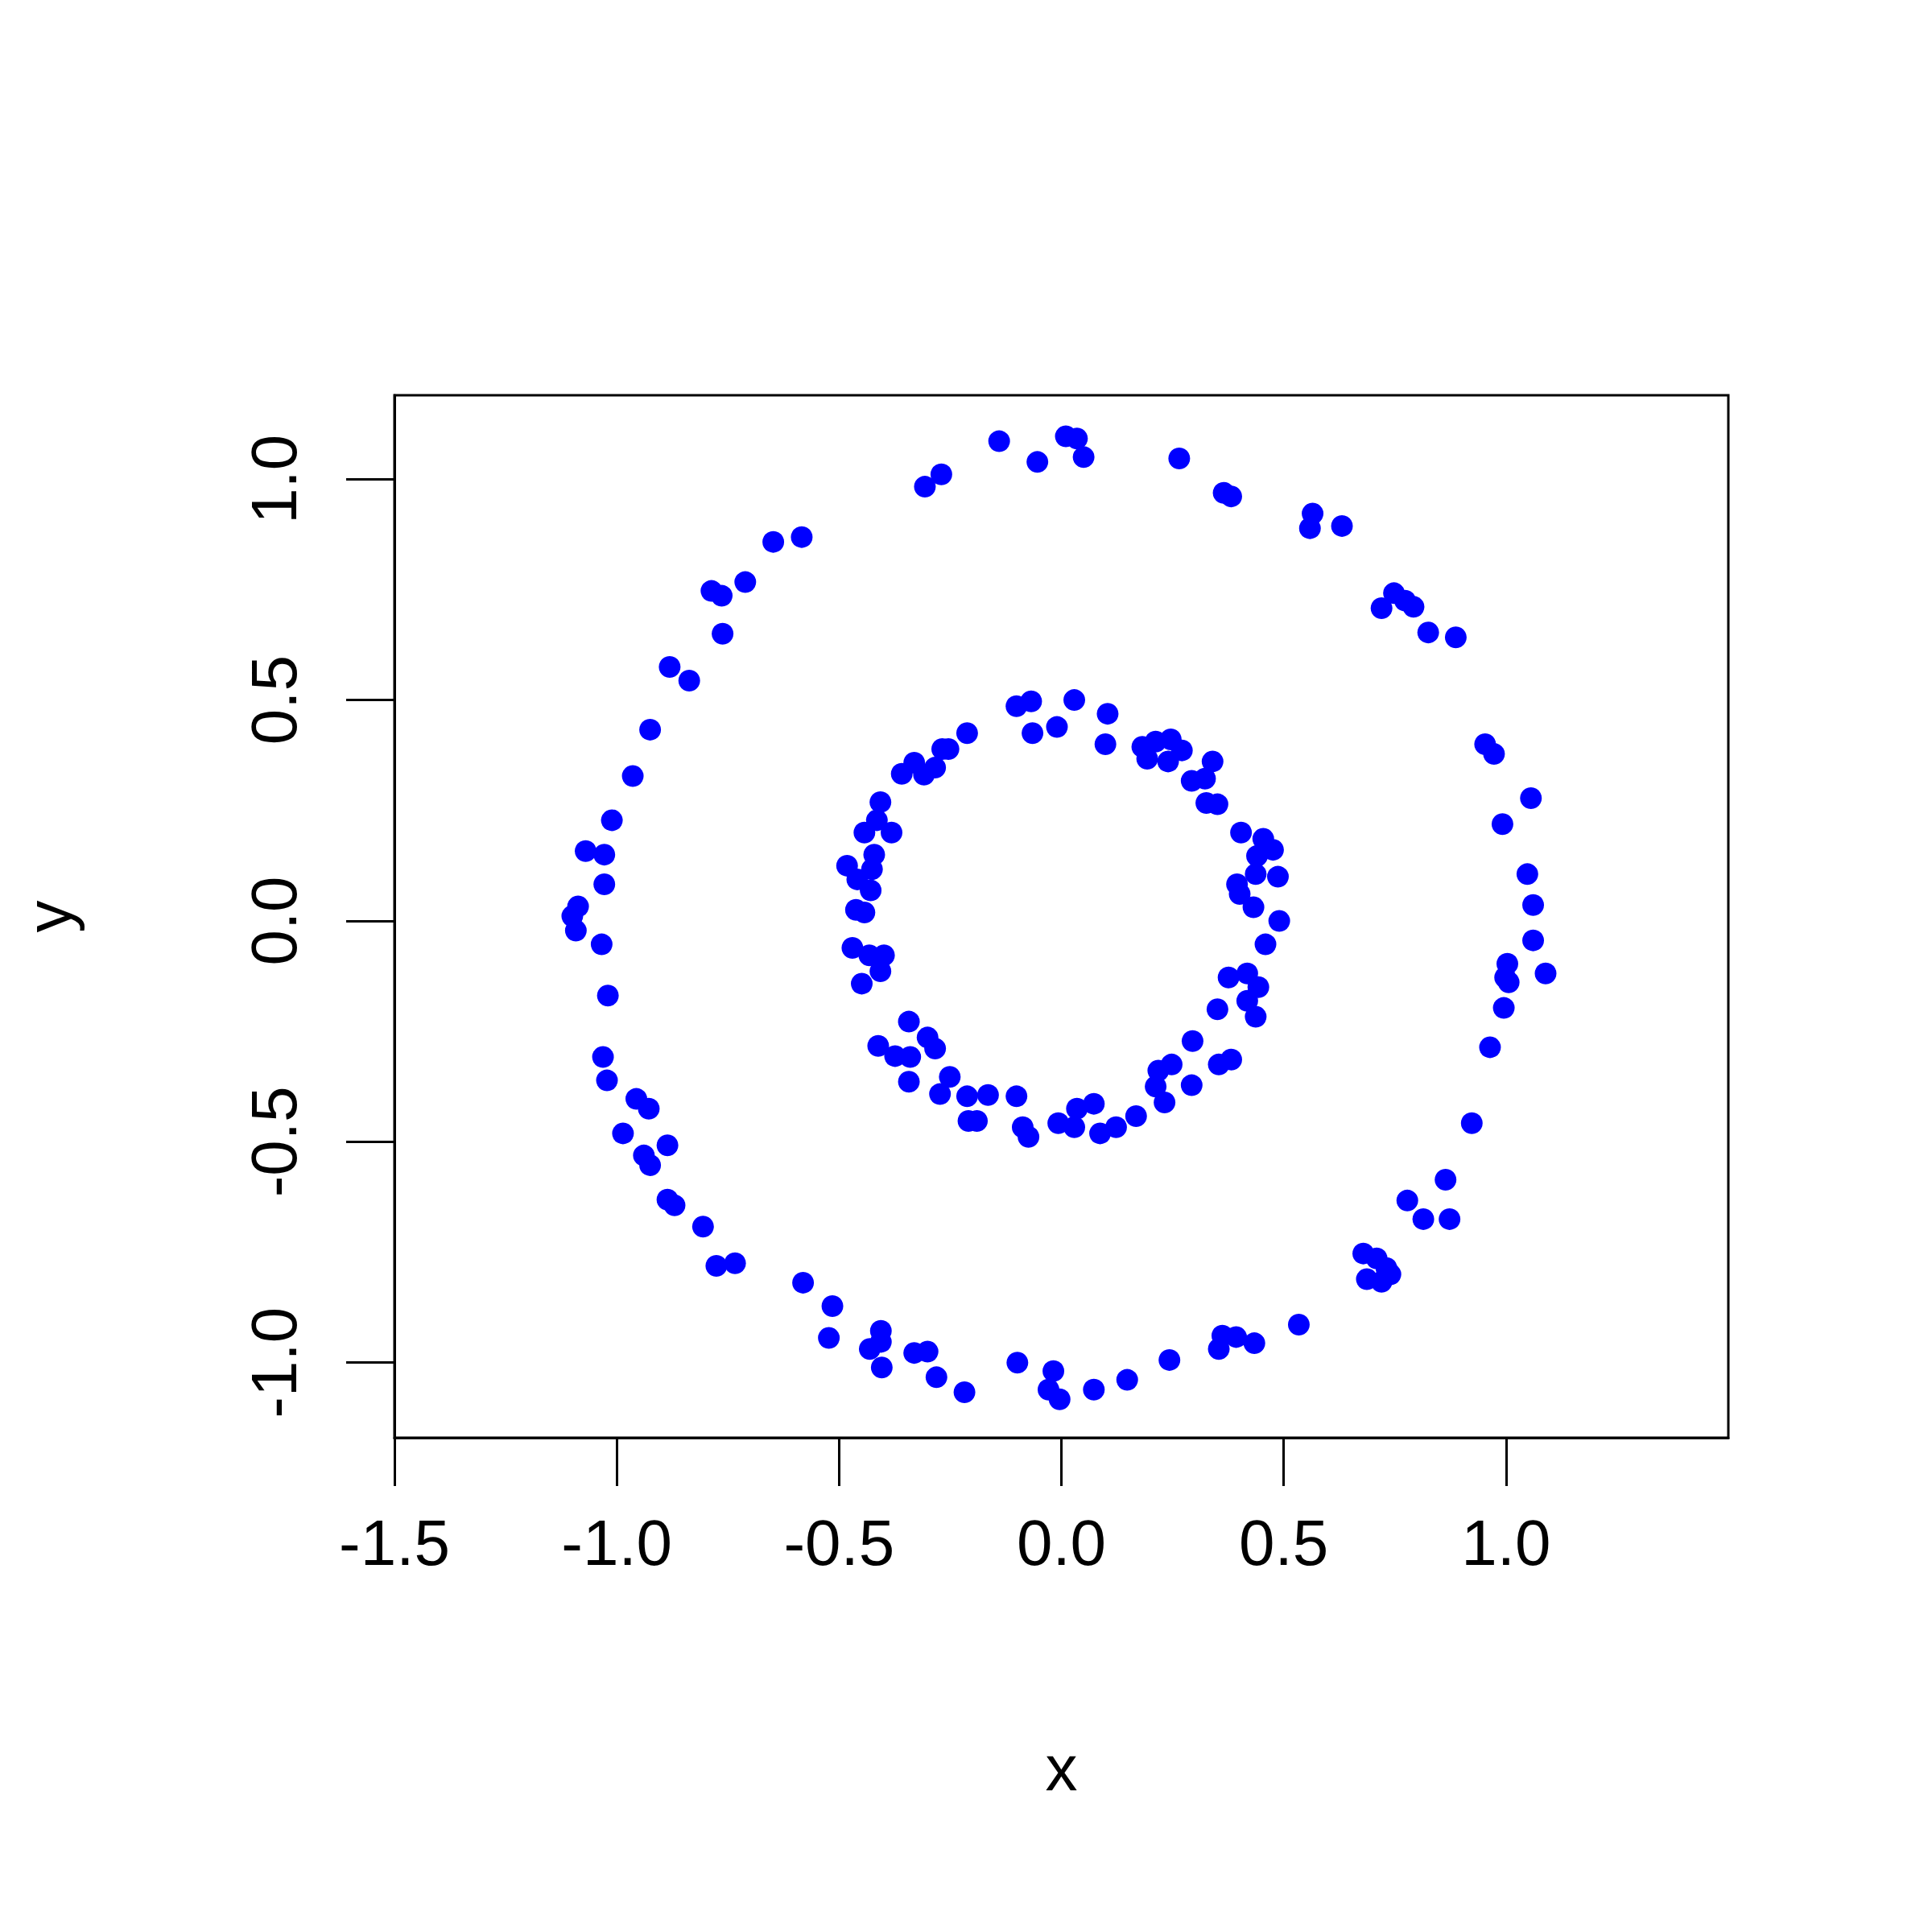 The height and width of the screenshot is (1932, 1932). I want to click on x-tick-label: 0.5, so click(1284, 1542).